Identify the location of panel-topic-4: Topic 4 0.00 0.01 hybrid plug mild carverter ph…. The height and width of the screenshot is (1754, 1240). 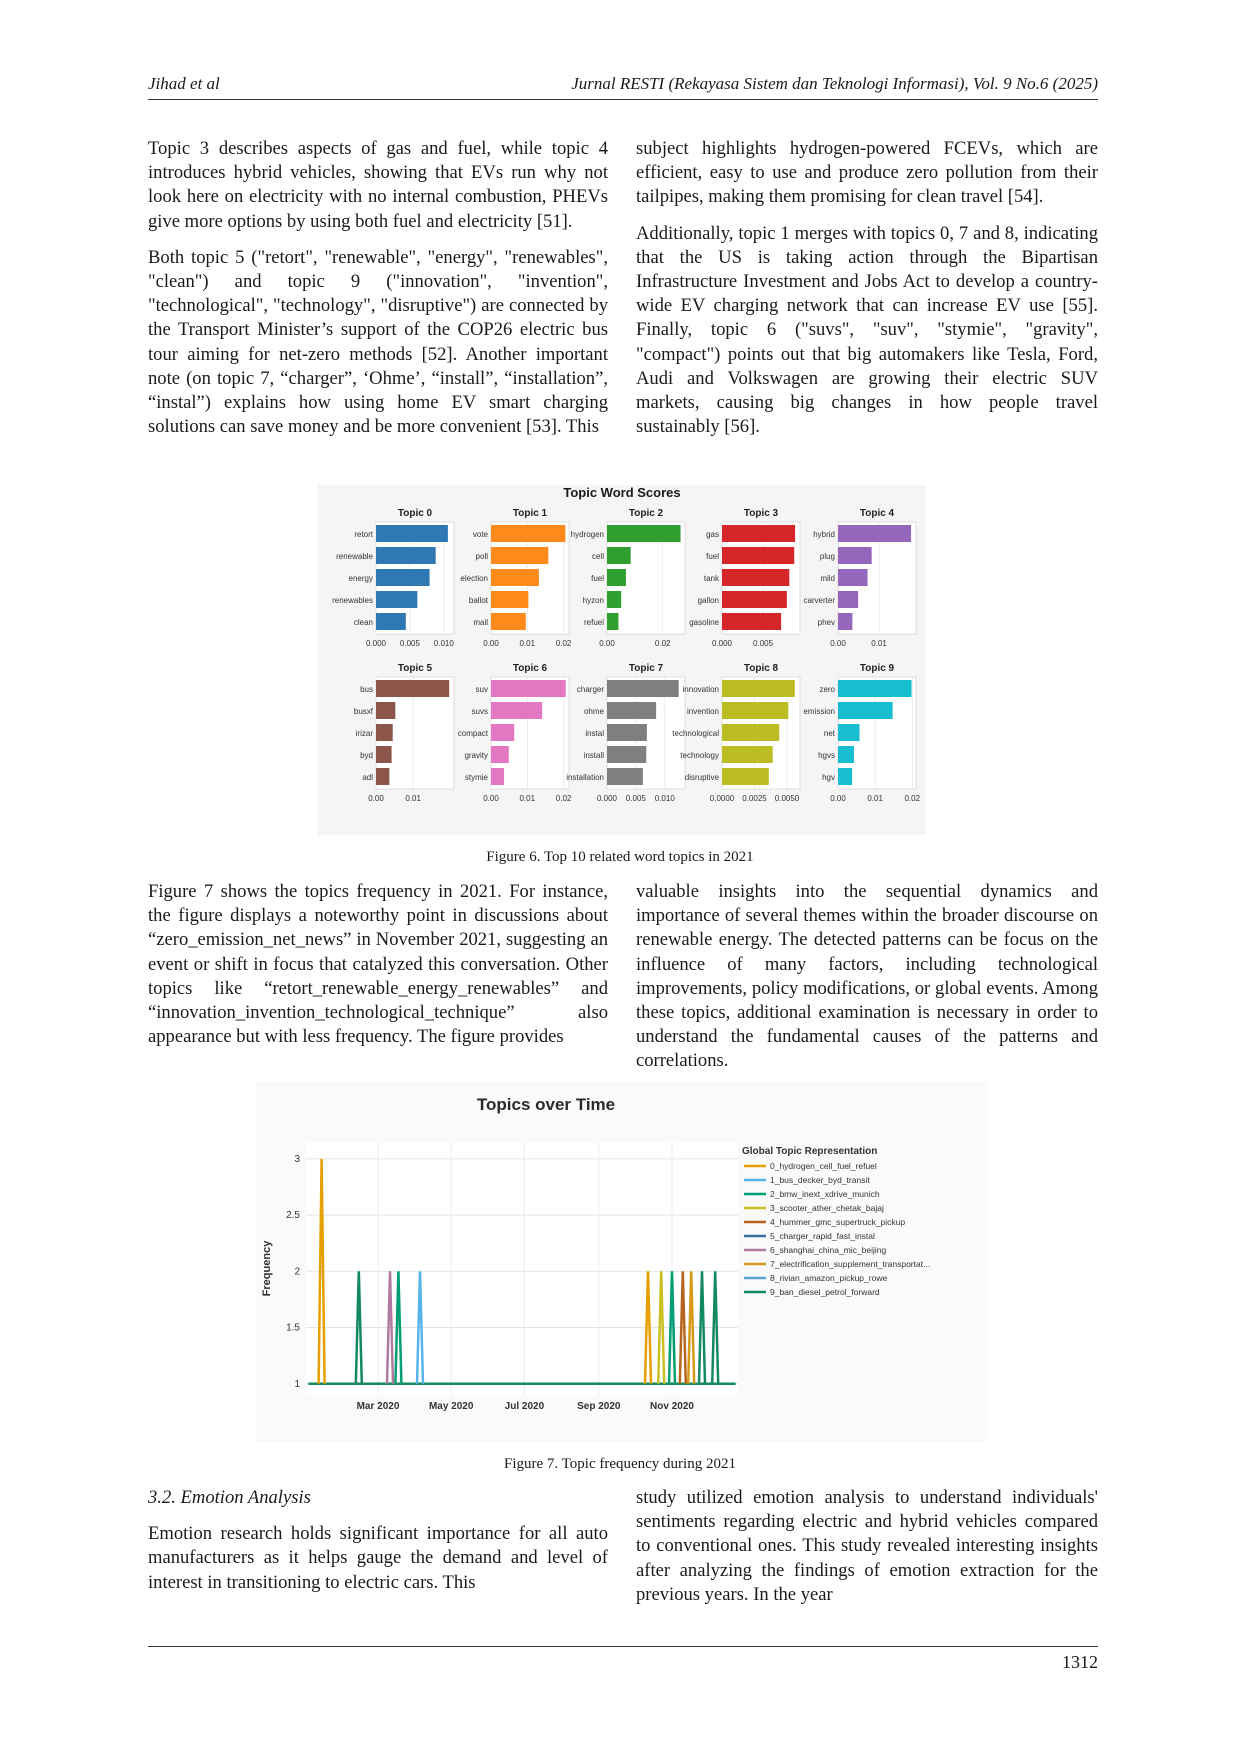
(860, 578).